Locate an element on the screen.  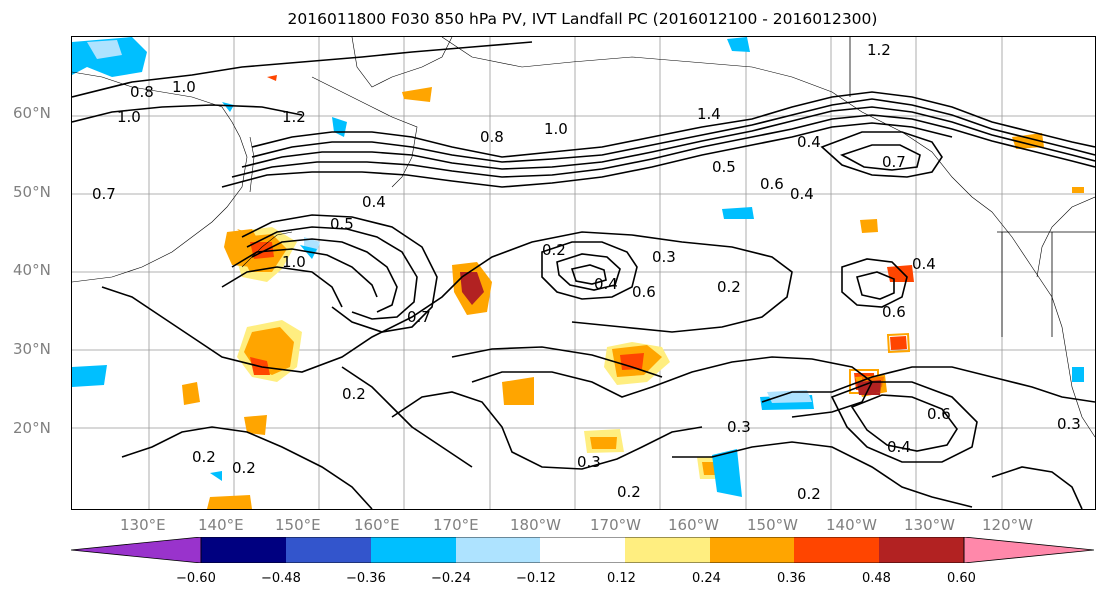
colorbar-tick: −0.60 is located at coordinates (196, 578).